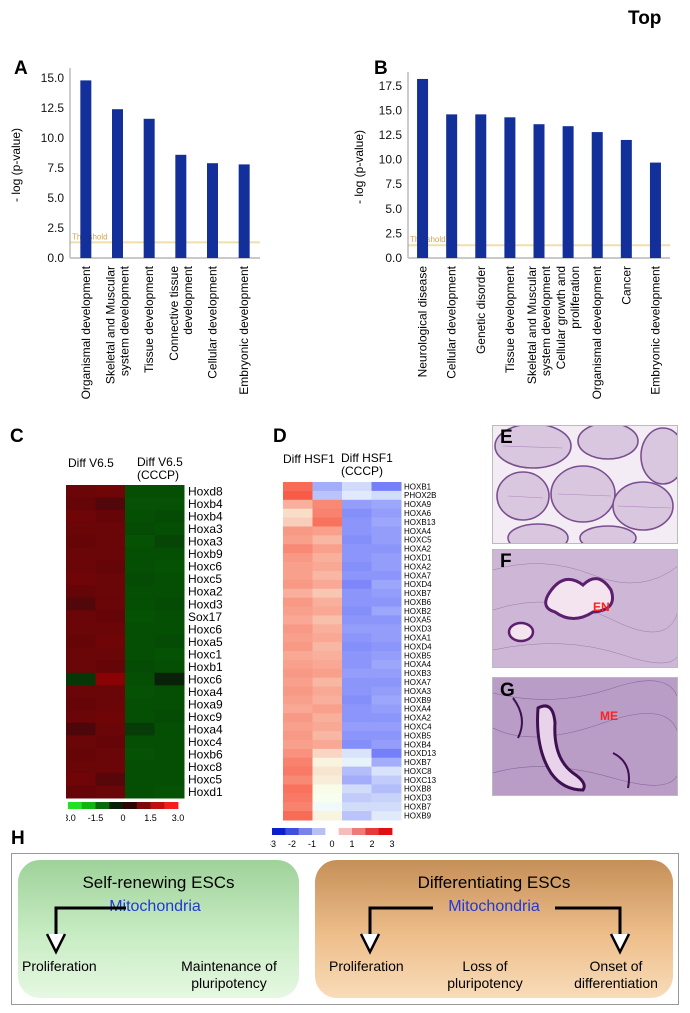 The image size is (690, 1013). Describe the element at coordinates (205, 617) in the screenshot. I see `heatmap-c-row-label-10: Sox17` at that location.